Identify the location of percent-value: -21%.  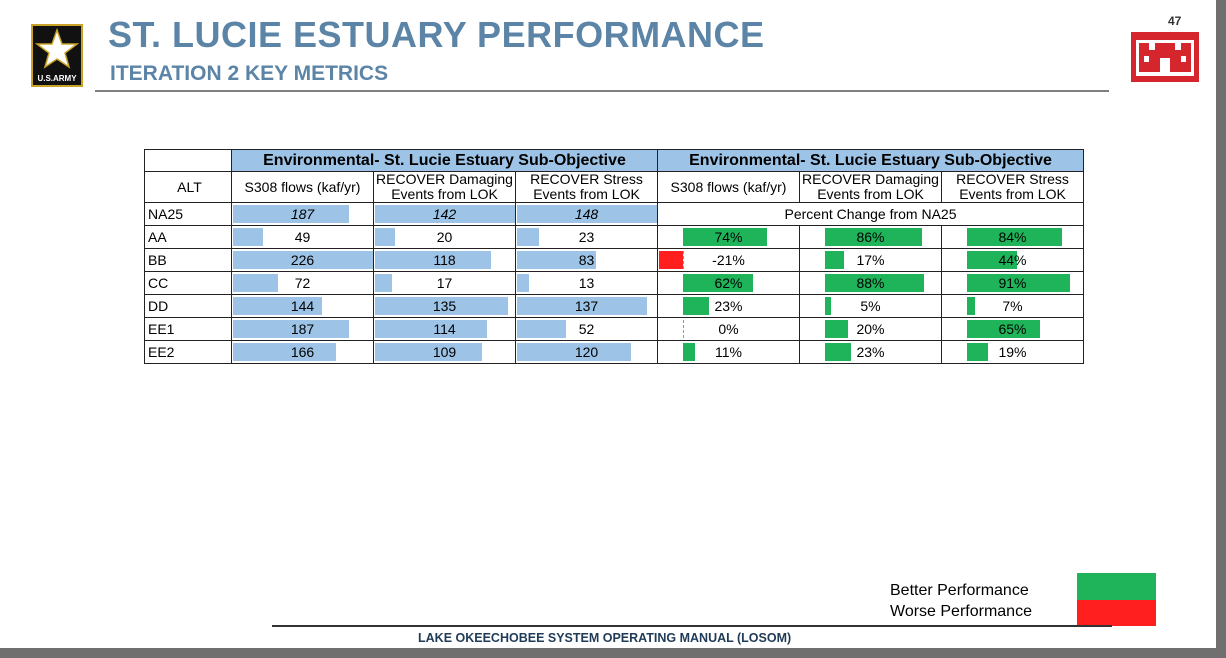
(728, 260).